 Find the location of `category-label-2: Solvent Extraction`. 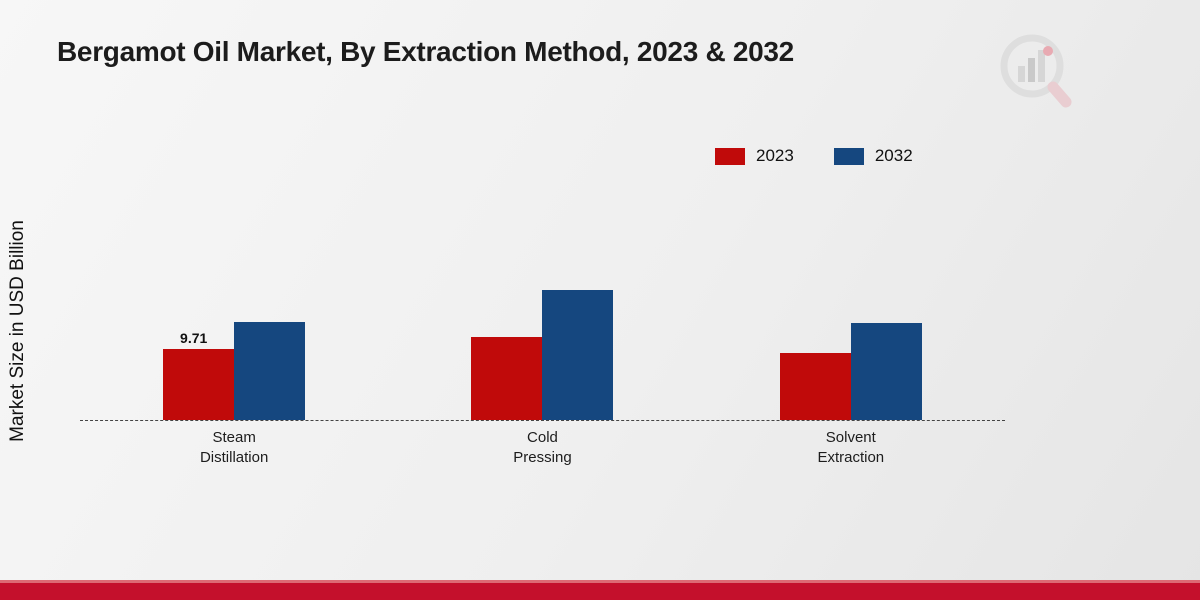

category-label-2: Solvent Extraction is located at coordinates (851, 447).